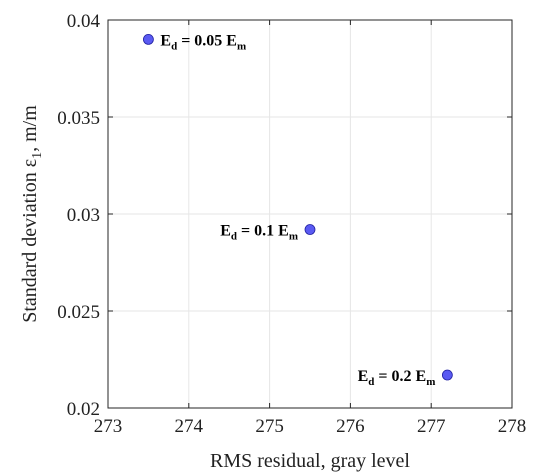 The image size is (555, 475). Describe the element at coordinates (431, 426) in the screenshot. I see `x-tick-label: 277` at that location.